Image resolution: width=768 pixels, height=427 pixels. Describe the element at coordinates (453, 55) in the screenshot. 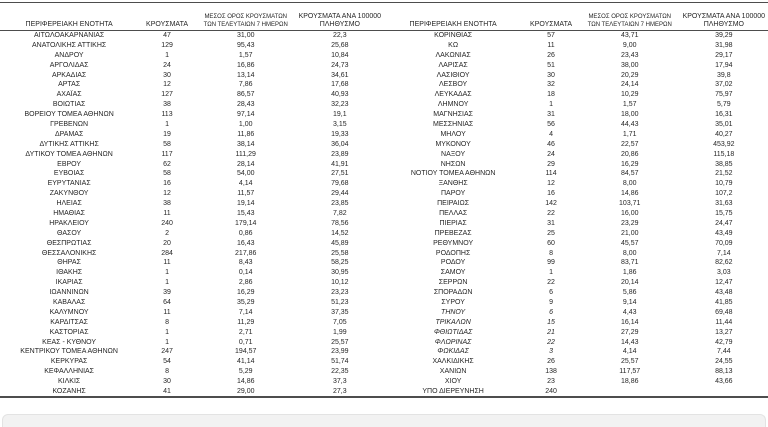

I see `cell-region: ΛΑΚΩΝΙΑΣ` at that location.